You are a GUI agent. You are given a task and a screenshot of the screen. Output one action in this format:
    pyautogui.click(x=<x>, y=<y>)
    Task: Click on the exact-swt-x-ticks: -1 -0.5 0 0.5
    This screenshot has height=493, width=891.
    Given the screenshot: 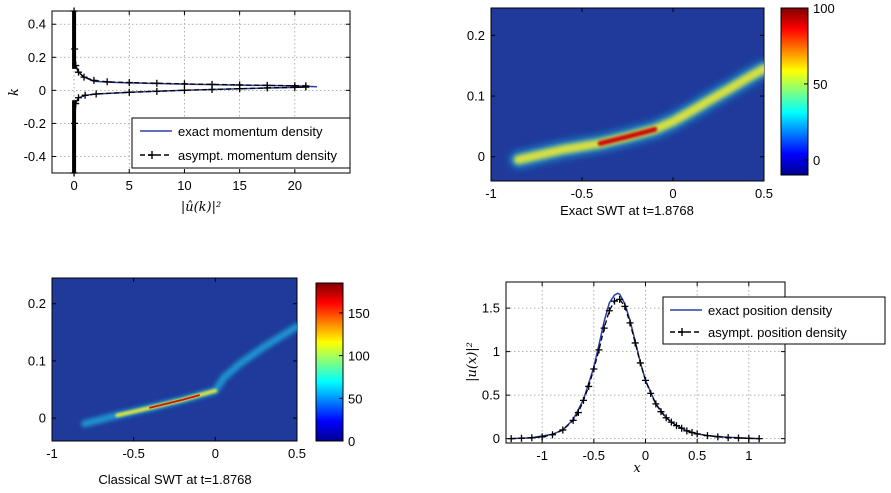 What is the action you would take?
    pyautogui.click(x=629, y=104)
    